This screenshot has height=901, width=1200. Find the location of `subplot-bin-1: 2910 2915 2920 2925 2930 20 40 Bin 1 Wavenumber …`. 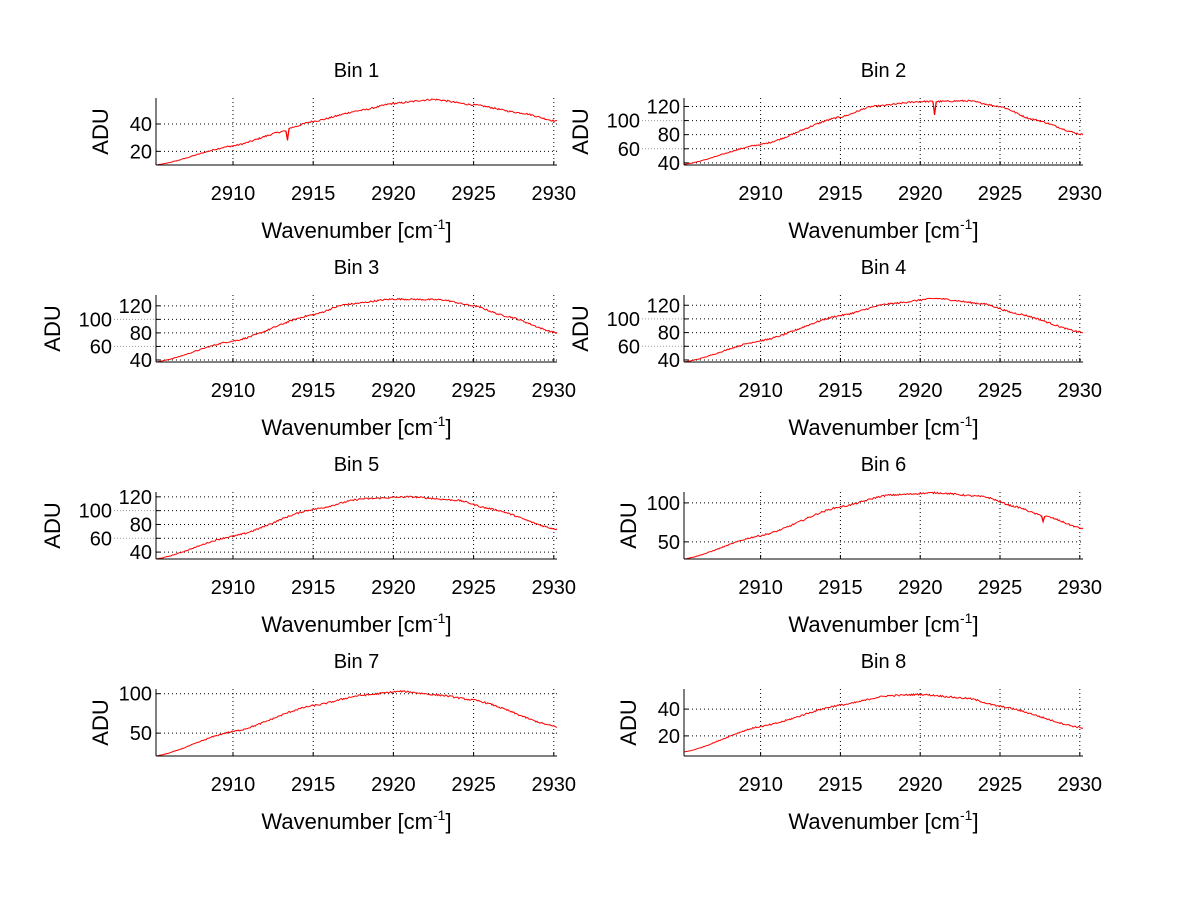

subplot-bin-1: 2910 2915 2920 2925 2930 20 40 Bin 1 Wavenumber … is located at coordinates (332, 151).